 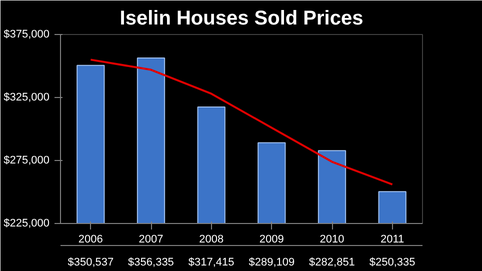 I want to click on data-label: $317,415, so click(x=211, y=262).